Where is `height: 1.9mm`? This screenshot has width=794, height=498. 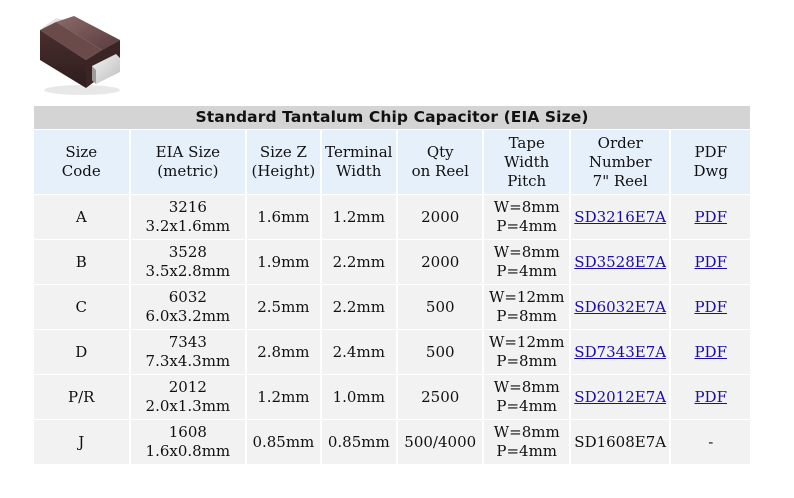 height: 1.9mm is located at coordinates (283, 262).